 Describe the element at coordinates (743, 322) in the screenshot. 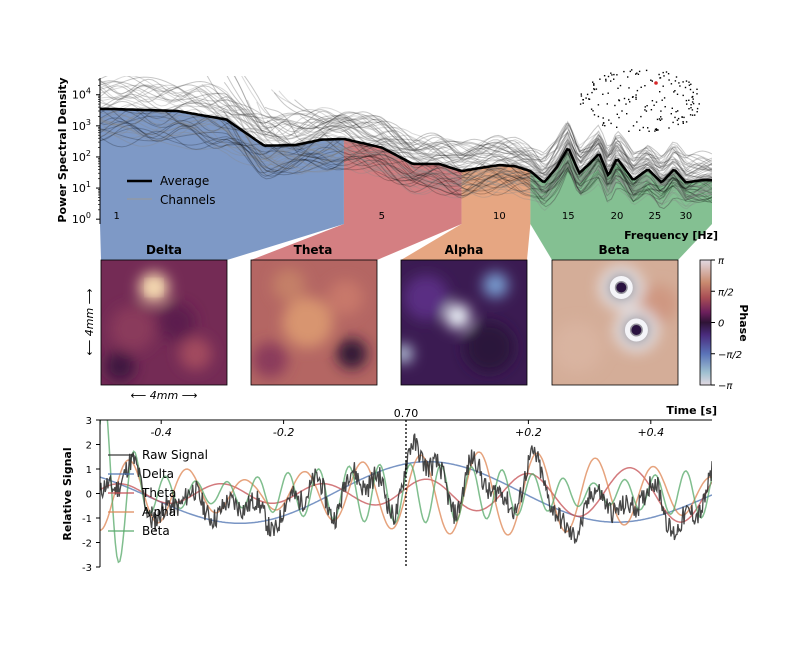

I see `colorbar-label: Phase` at that location.